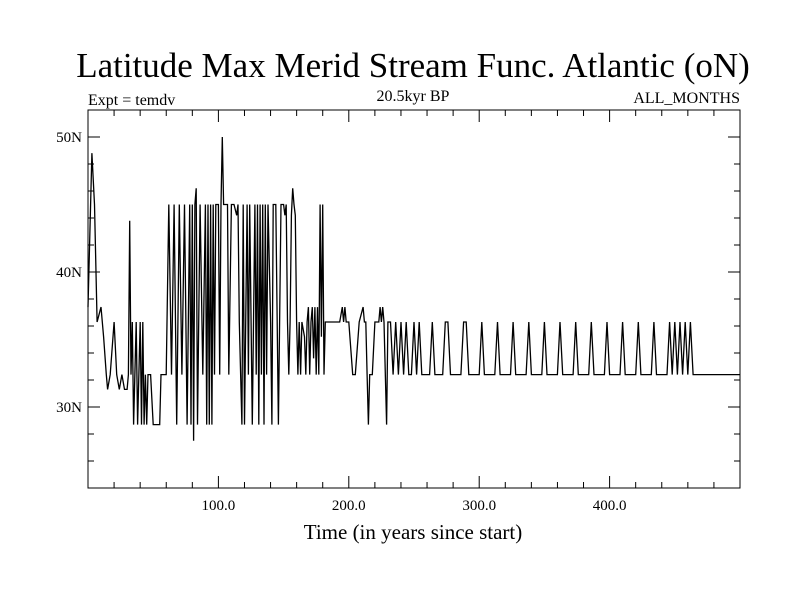 This screenshot has width=800, height=600. What do you see at coordinates (69, 408) in the screenshot?
I see `y-tick-label: 30N` at bounding box center [69, 408].